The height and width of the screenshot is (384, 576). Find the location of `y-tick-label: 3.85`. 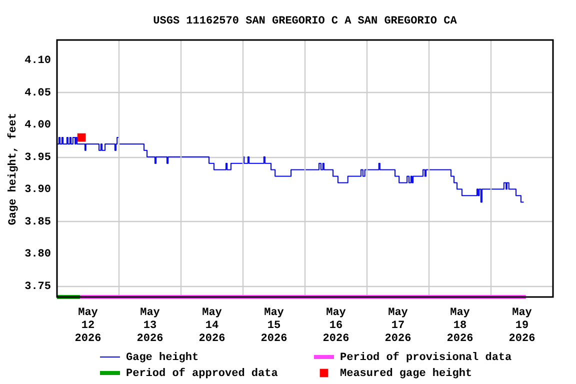

y-tick-label: 3.85 is located at coordinates (38, 222).